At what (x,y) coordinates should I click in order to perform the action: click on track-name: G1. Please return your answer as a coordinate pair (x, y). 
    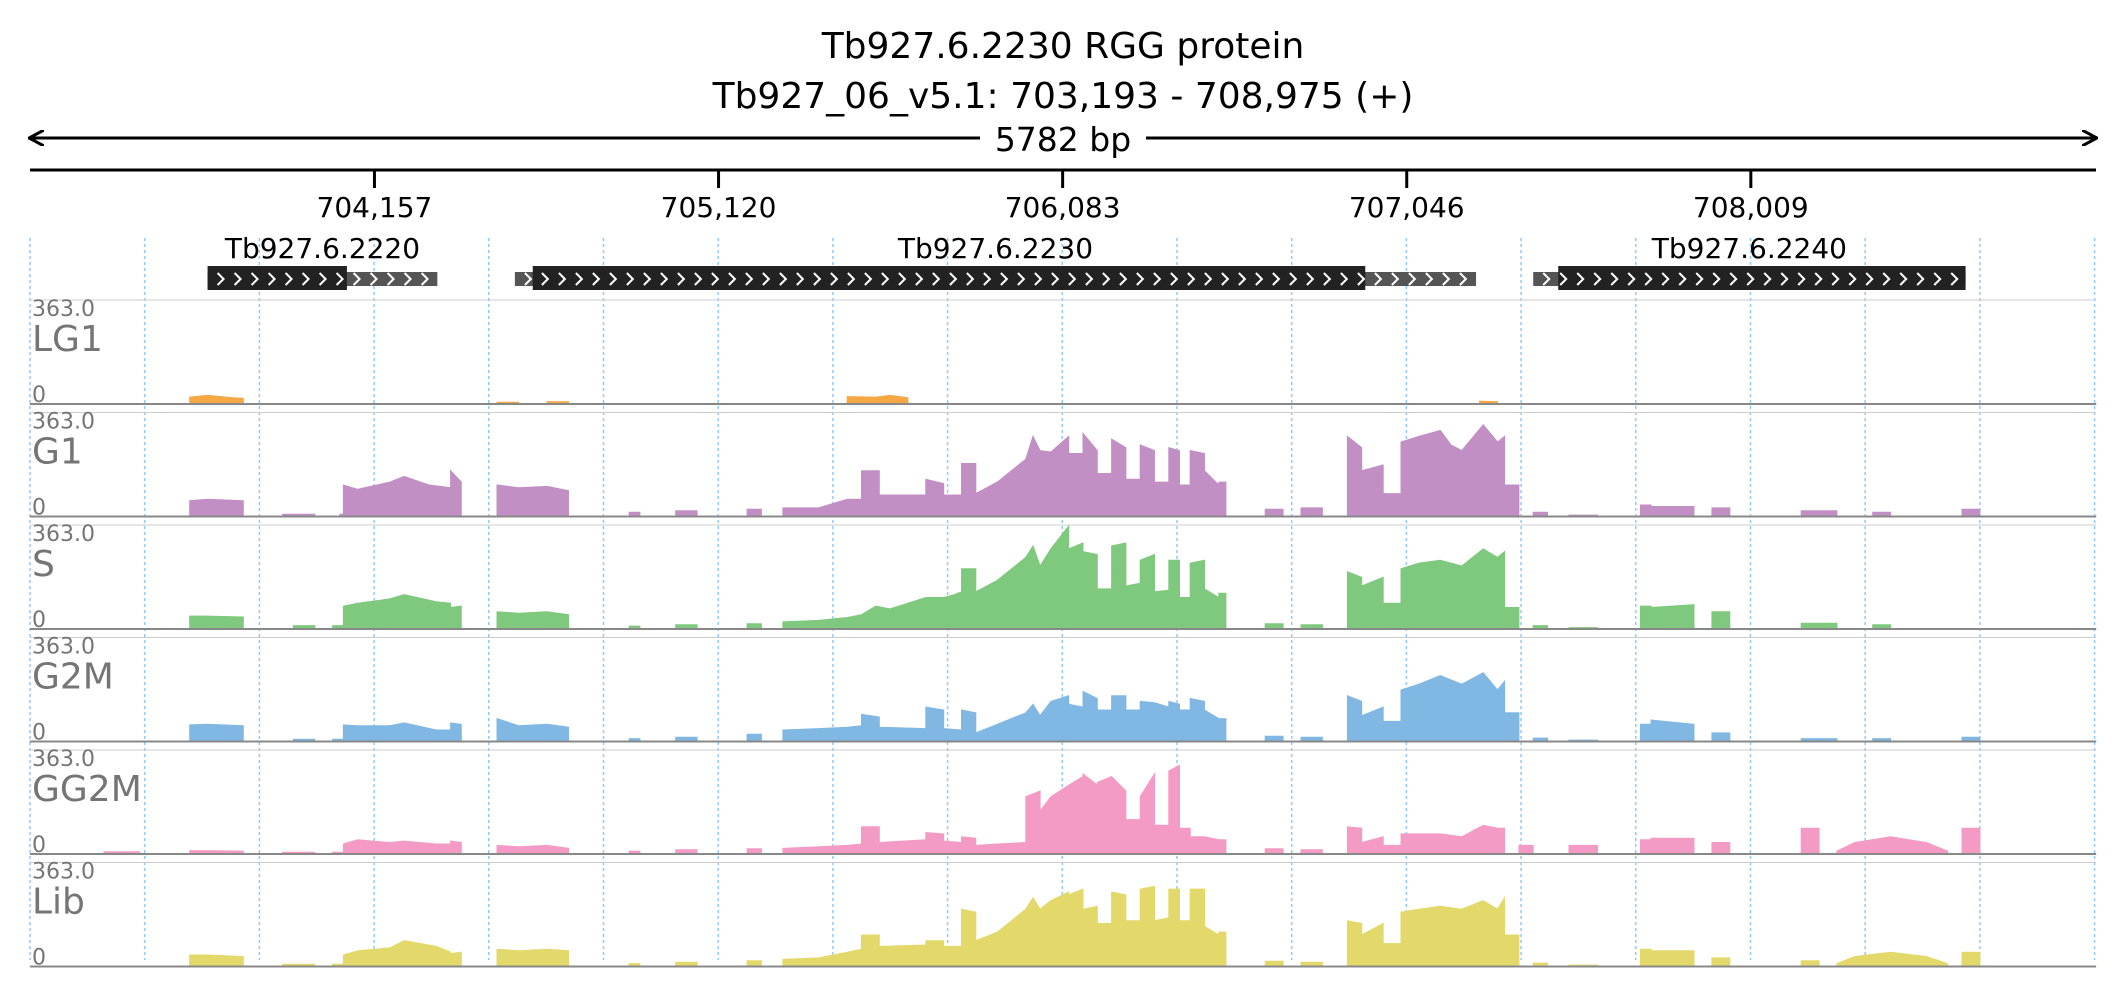
    Looking at the image, I should click on (57, 452).